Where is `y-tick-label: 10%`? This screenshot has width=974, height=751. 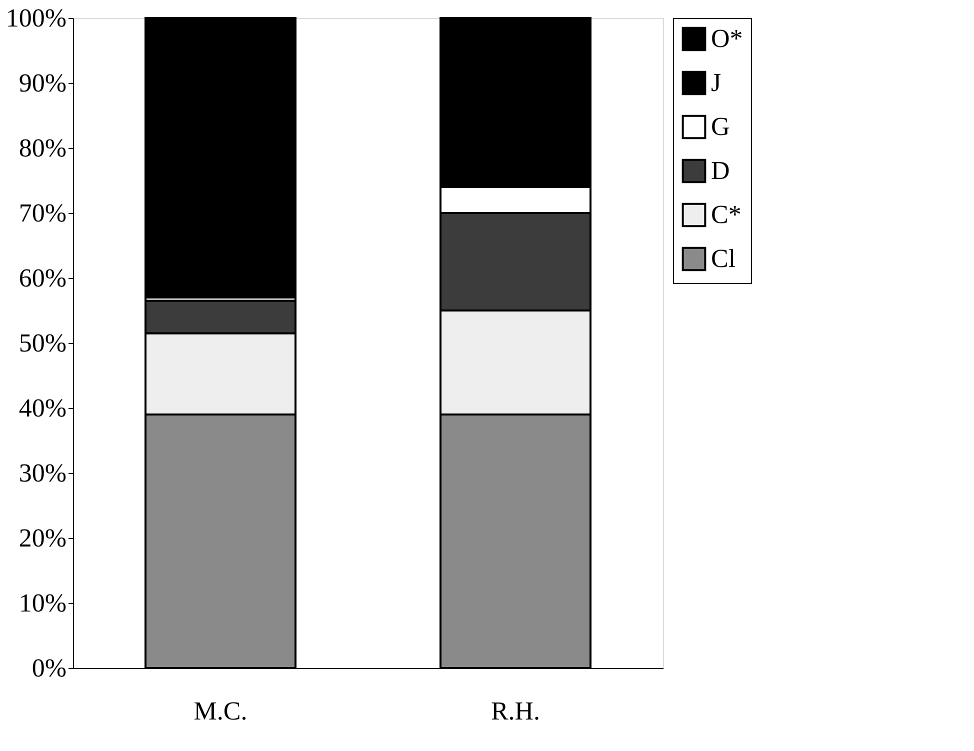
y-tick-label: 10% is located at coordinates (42, 603).